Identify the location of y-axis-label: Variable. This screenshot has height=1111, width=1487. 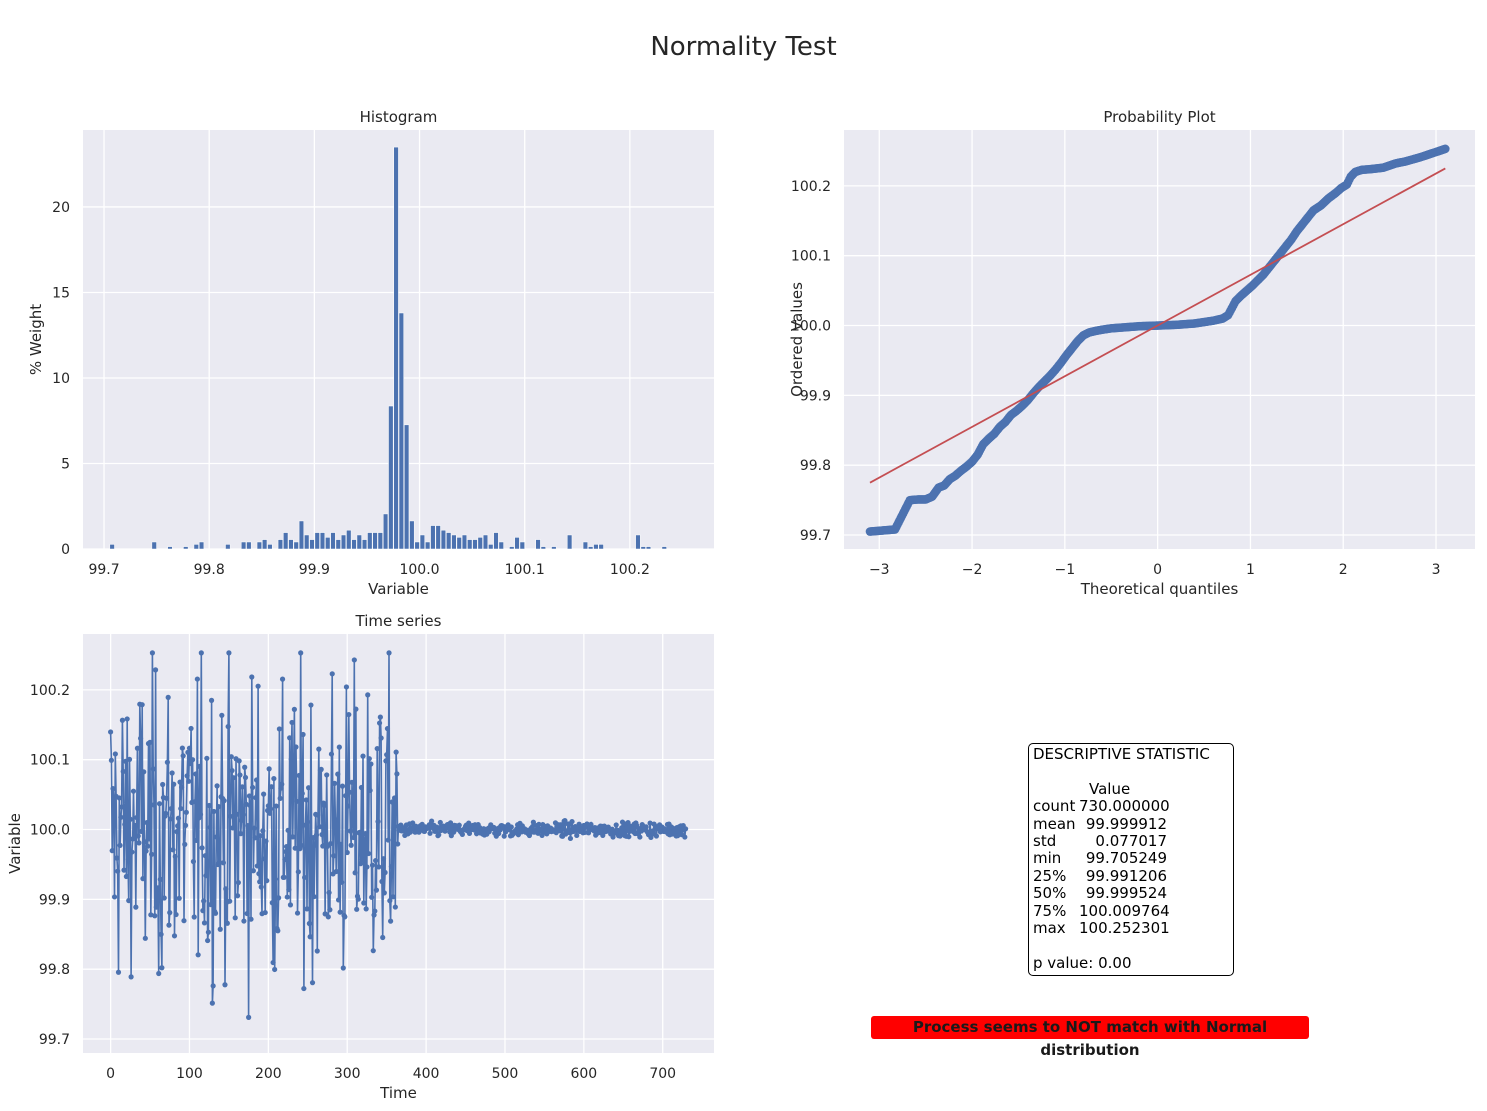
(15, 843).